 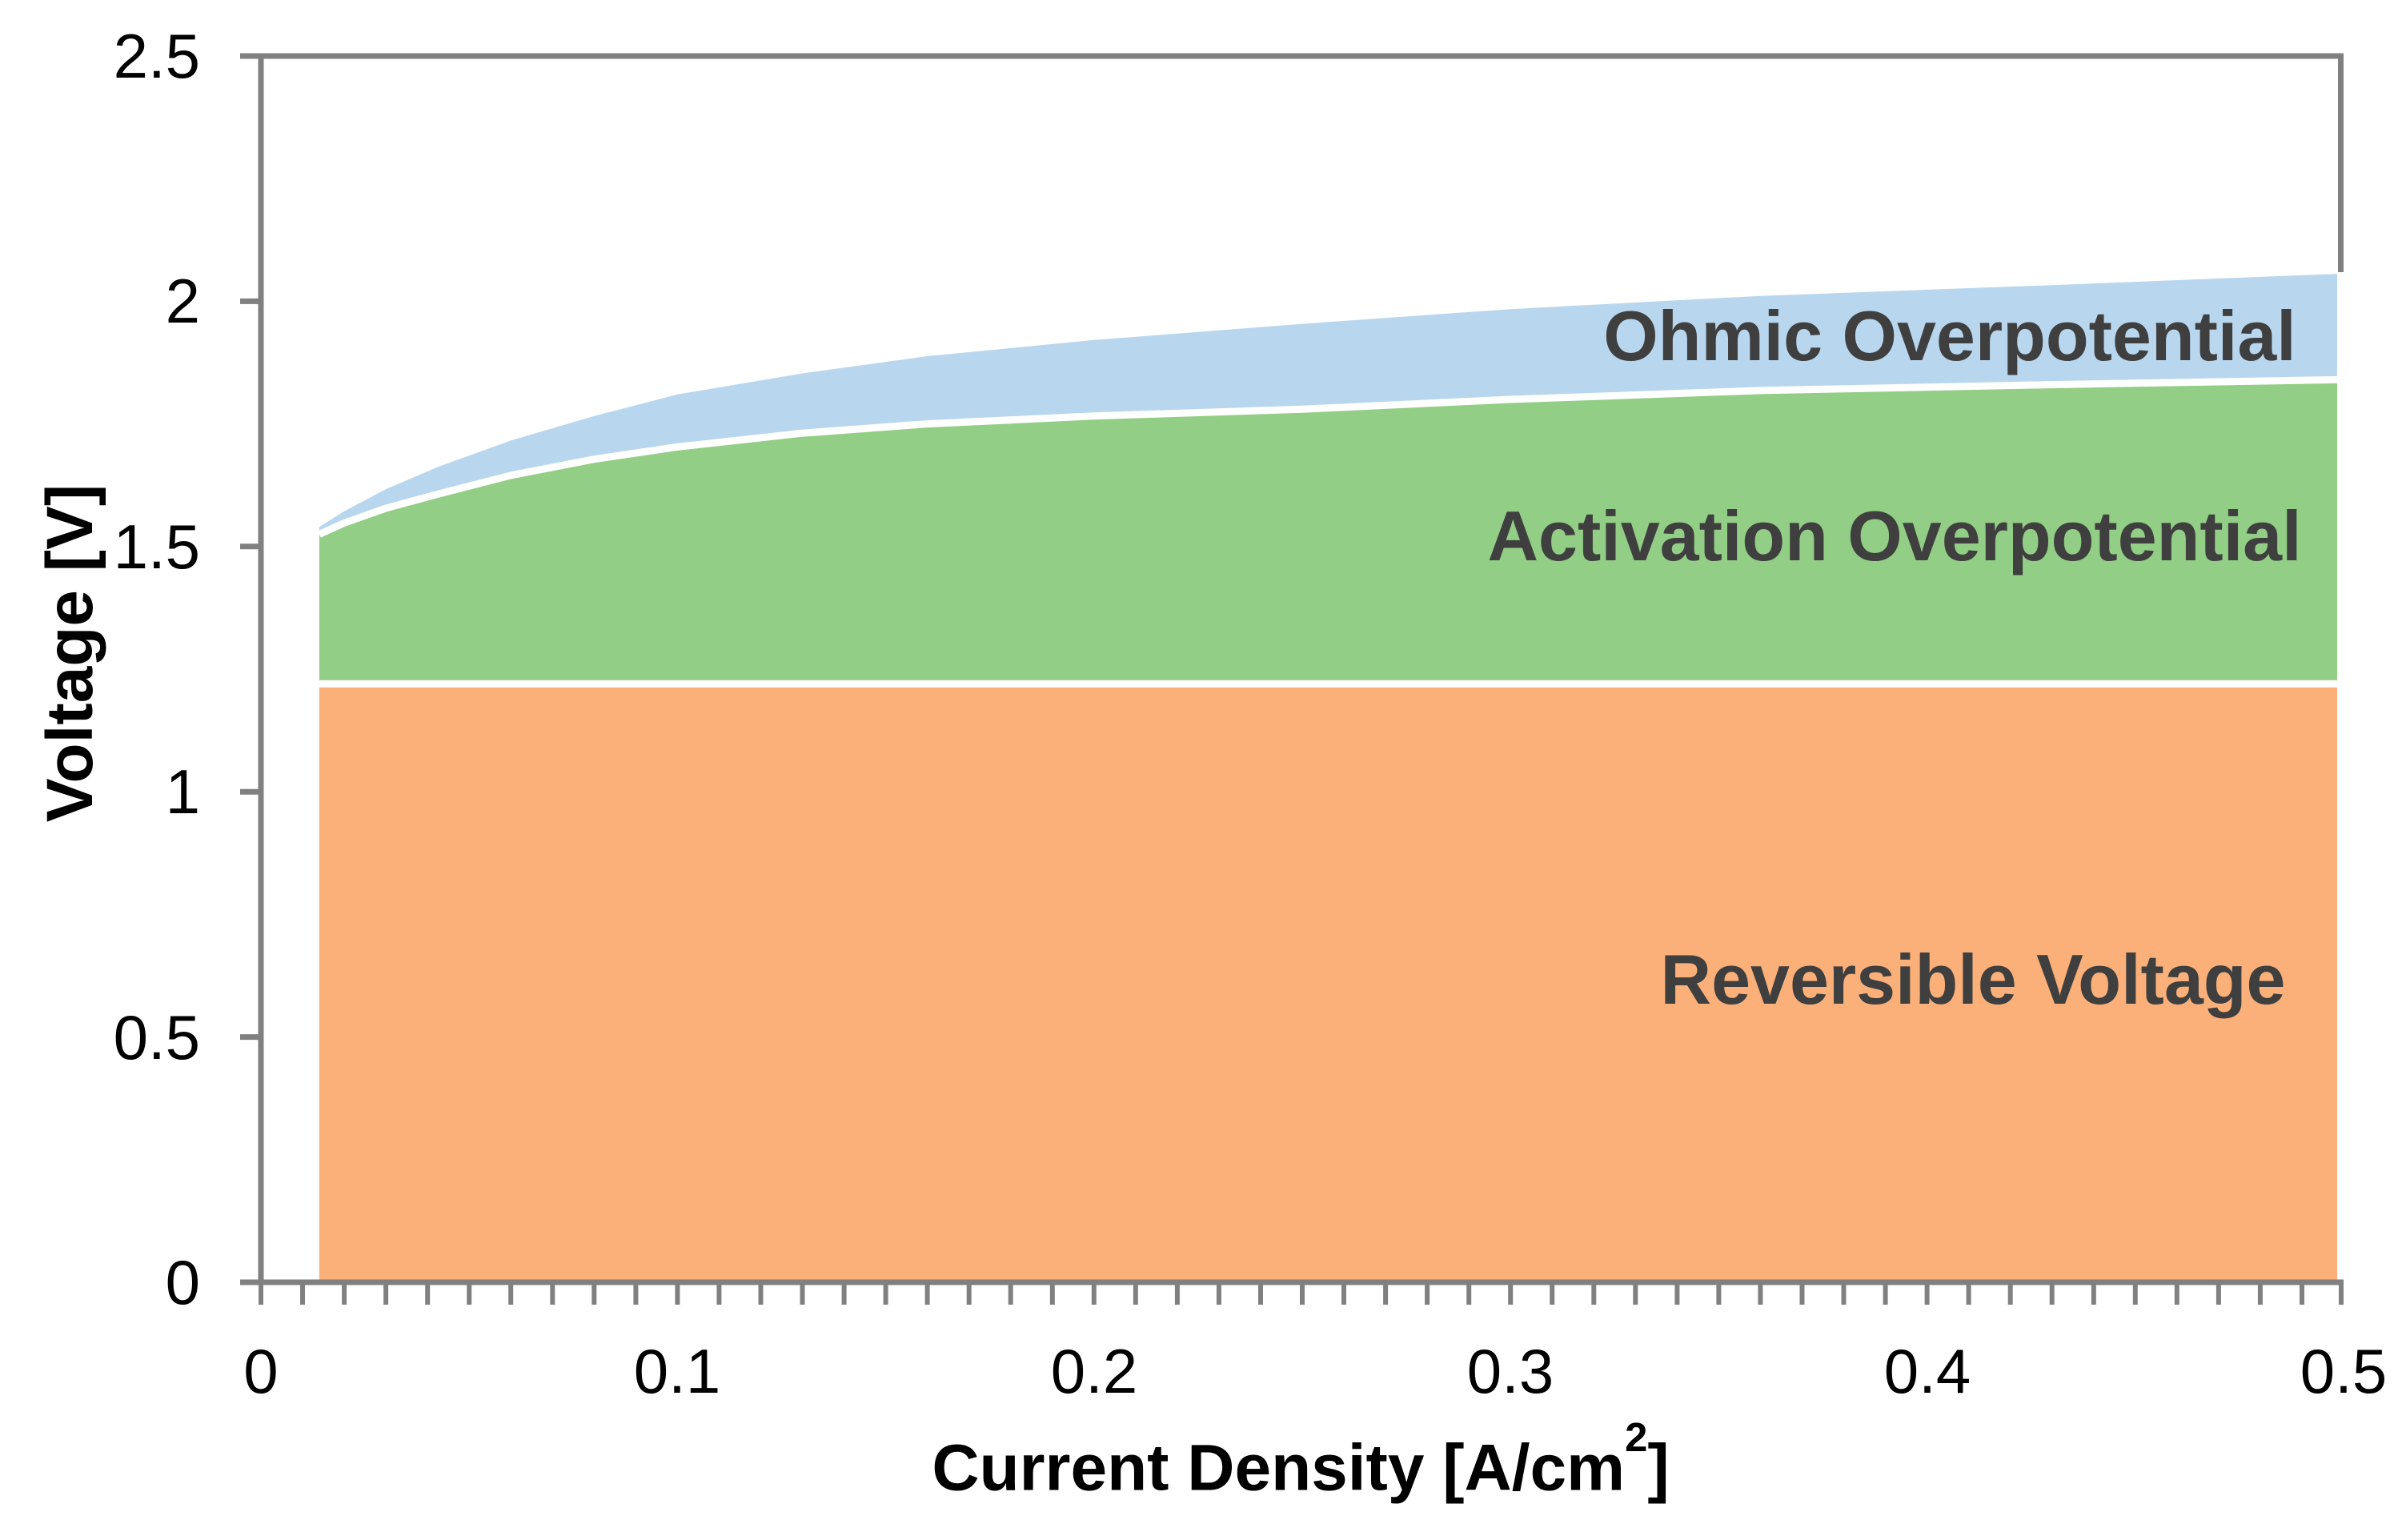 I want to click on x-axis-title-main: Current Density [A/cm, so click(x=1279, y=1468).